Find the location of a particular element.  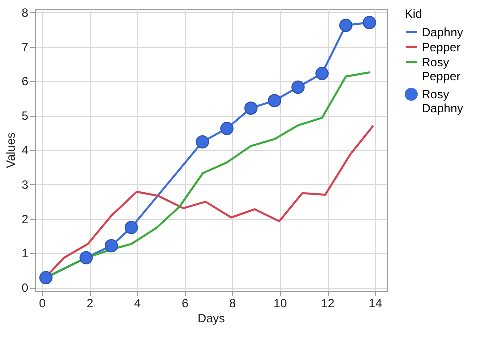

y-tick-label: 0 is located at coordinates (25, 288).